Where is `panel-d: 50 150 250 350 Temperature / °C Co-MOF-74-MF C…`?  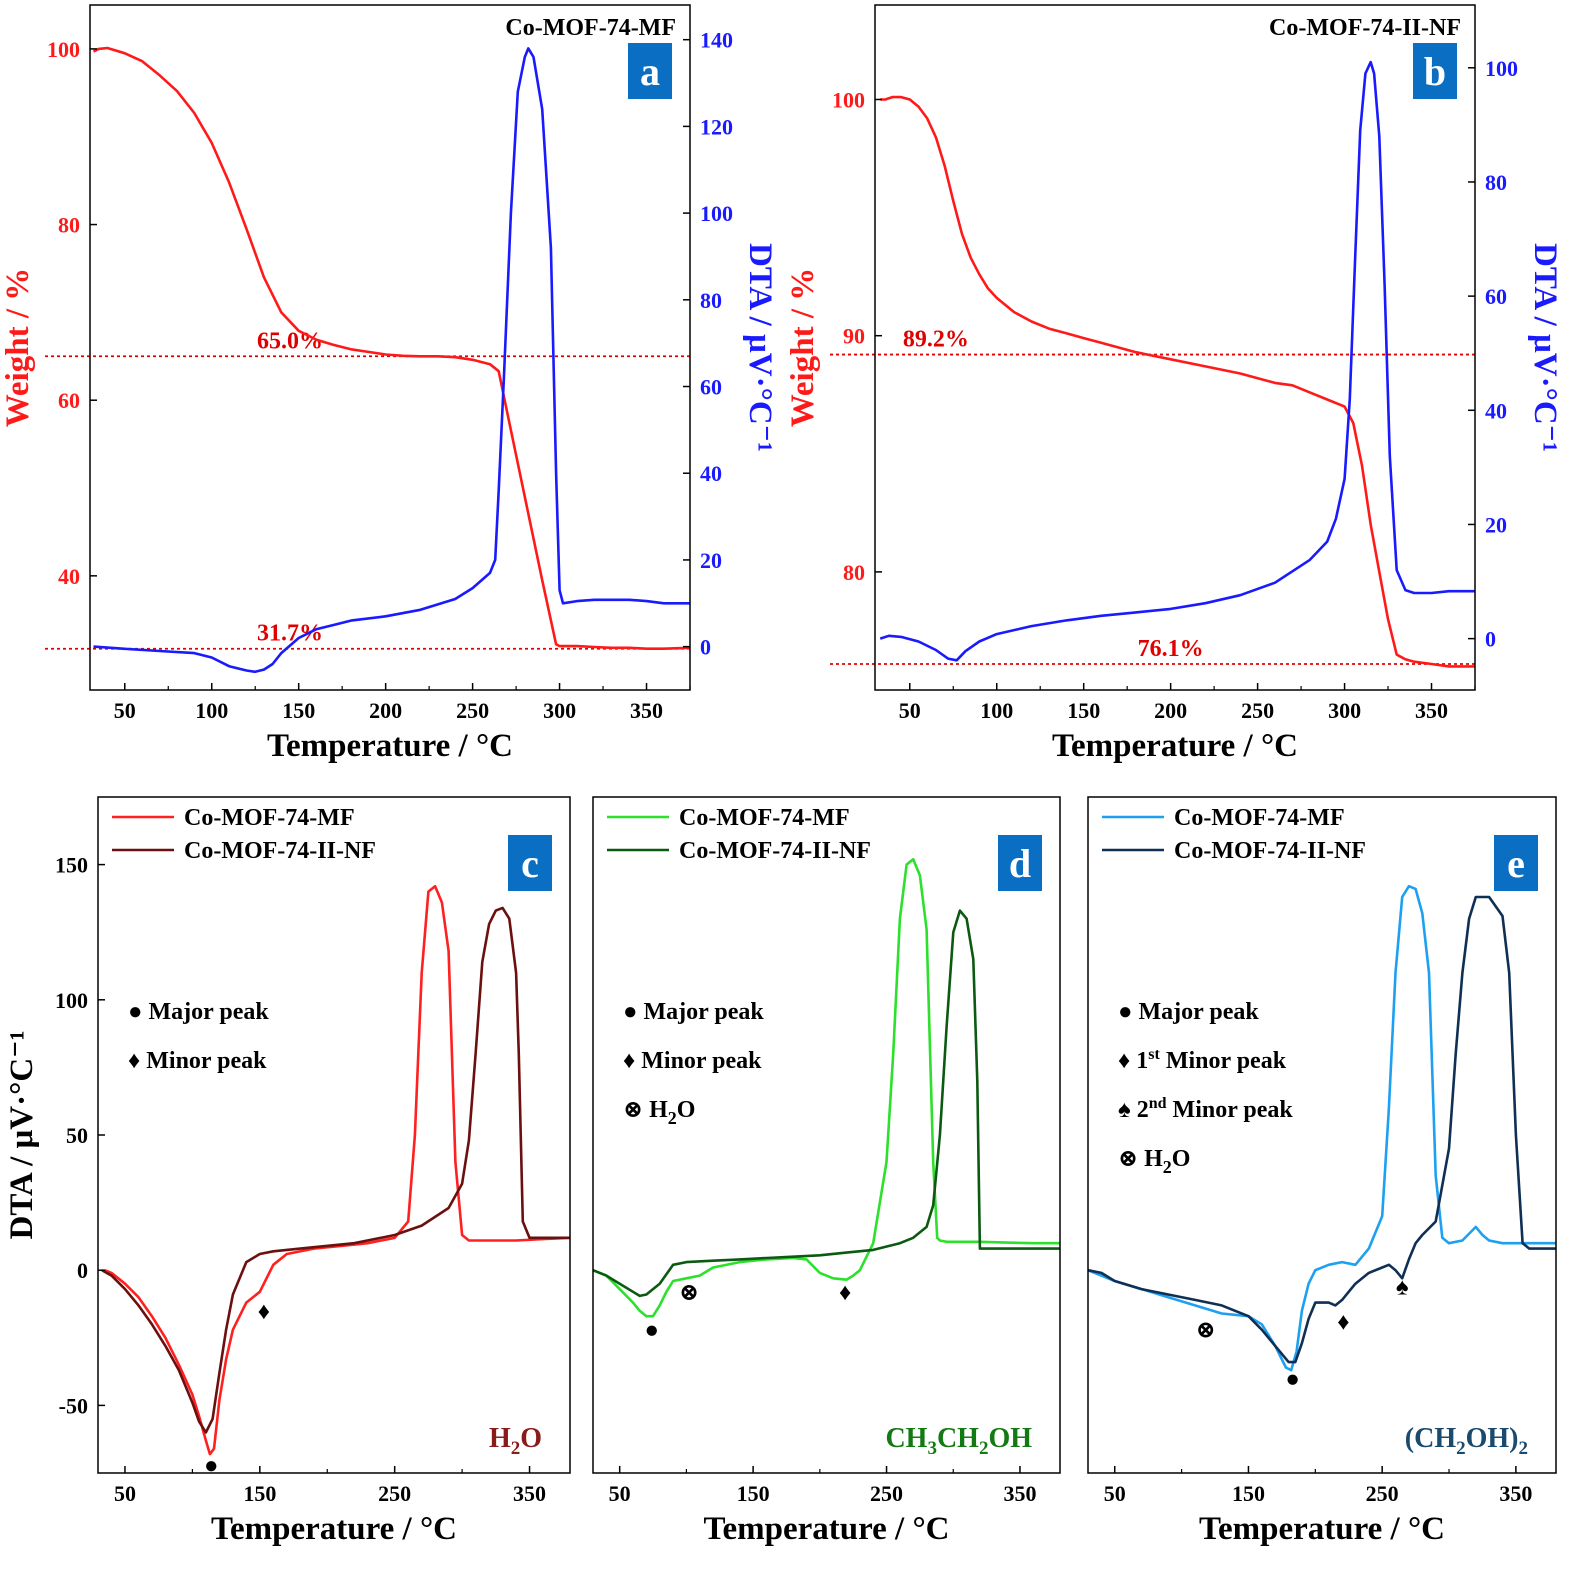
panel-d: 50 150 250 350 Temperature / °C Co-MOF-74-MF C… is located at coordinates (826, 1171).